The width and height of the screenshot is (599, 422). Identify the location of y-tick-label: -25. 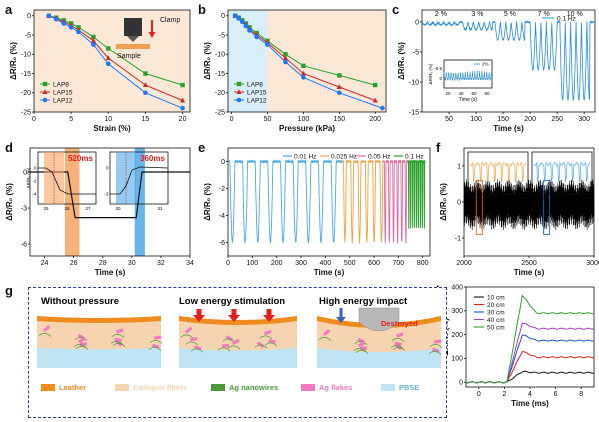
(26, 112).